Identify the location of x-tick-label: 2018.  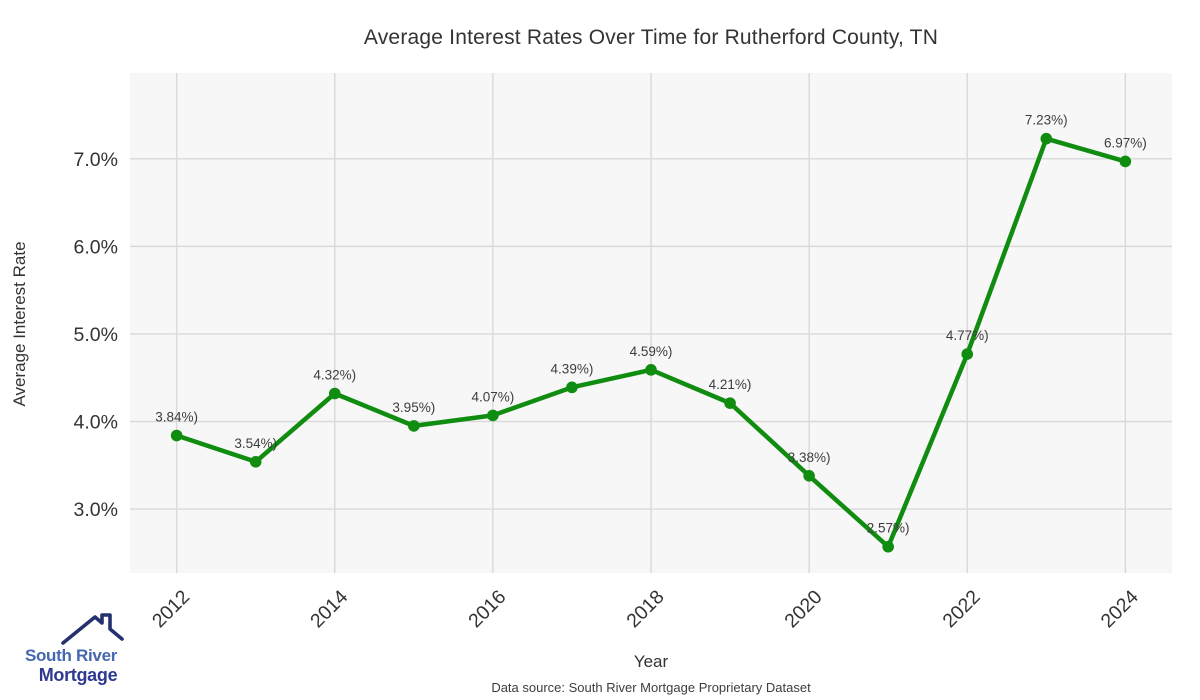
(645, 609).